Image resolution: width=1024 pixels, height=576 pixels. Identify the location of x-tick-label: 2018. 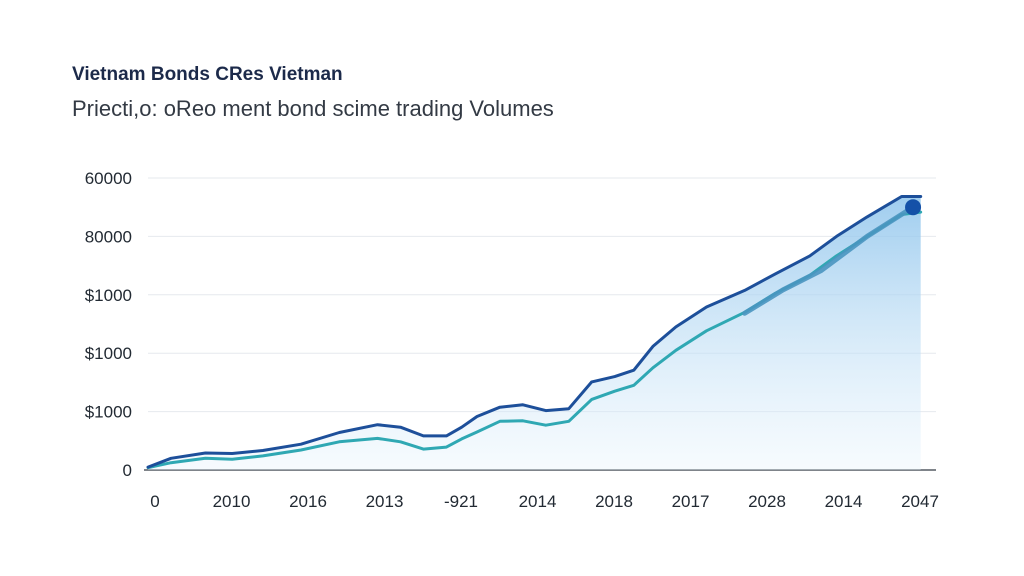
(614, 501).